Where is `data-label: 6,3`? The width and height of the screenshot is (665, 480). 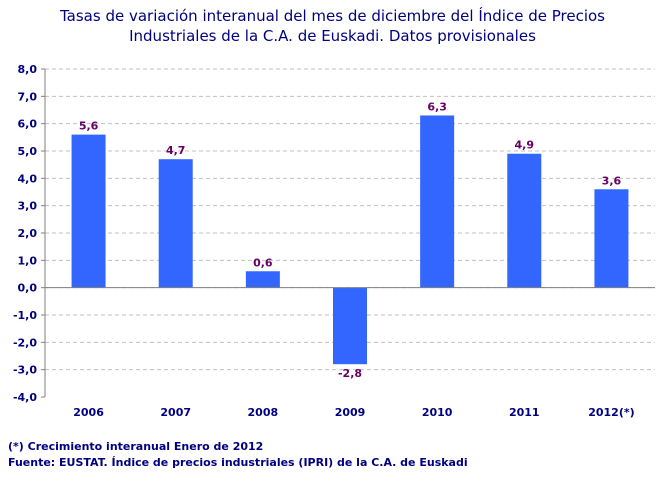
data-label: 6,3 is located at coordinates (437, 106).